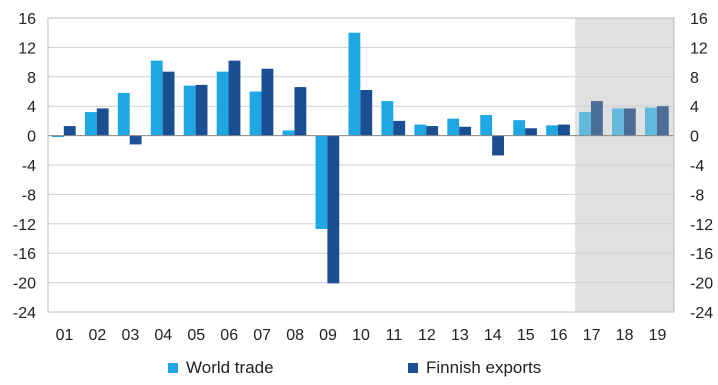  I want to click on y-tick-label-right: -24, so click(701, 313).